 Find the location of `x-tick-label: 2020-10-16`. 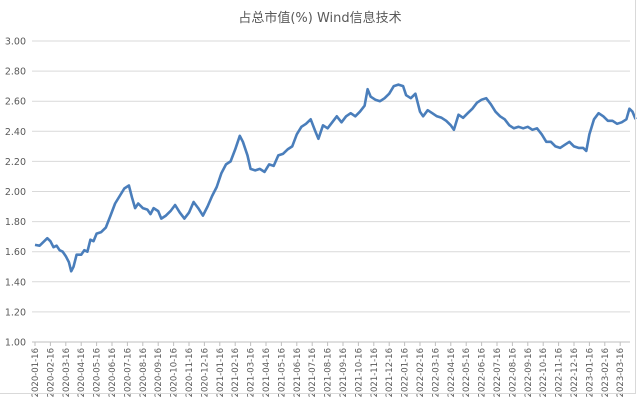

x-tick-label: 2020-10-16 is located at coordinates (175, 372).